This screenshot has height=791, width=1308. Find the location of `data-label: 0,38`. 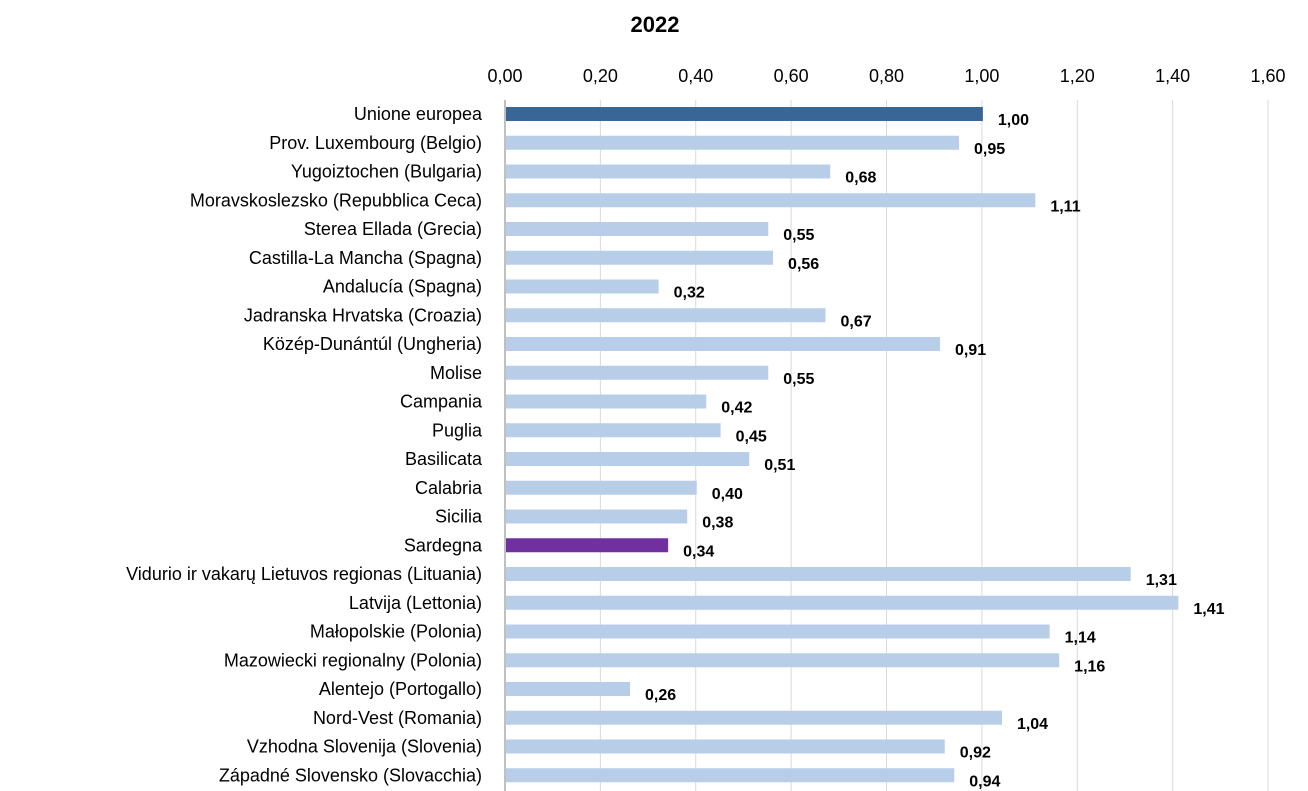

data-label: 0,38 is located at coordinates (717, 523).